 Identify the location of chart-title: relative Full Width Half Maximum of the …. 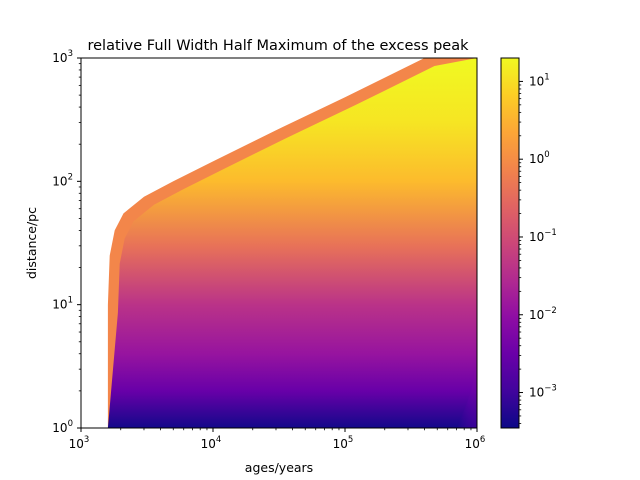
(278, 46).